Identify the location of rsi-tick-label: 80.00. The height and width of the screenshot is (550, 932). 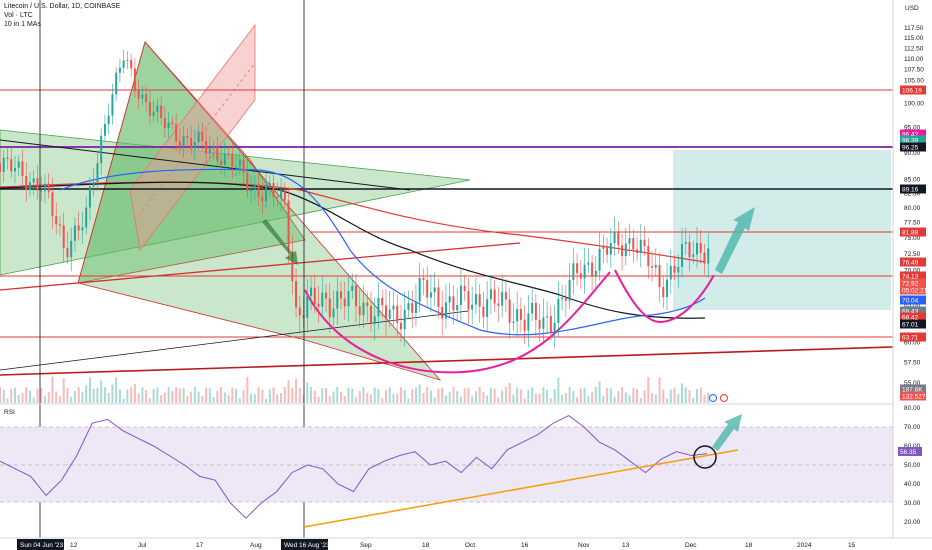
(912, 408).